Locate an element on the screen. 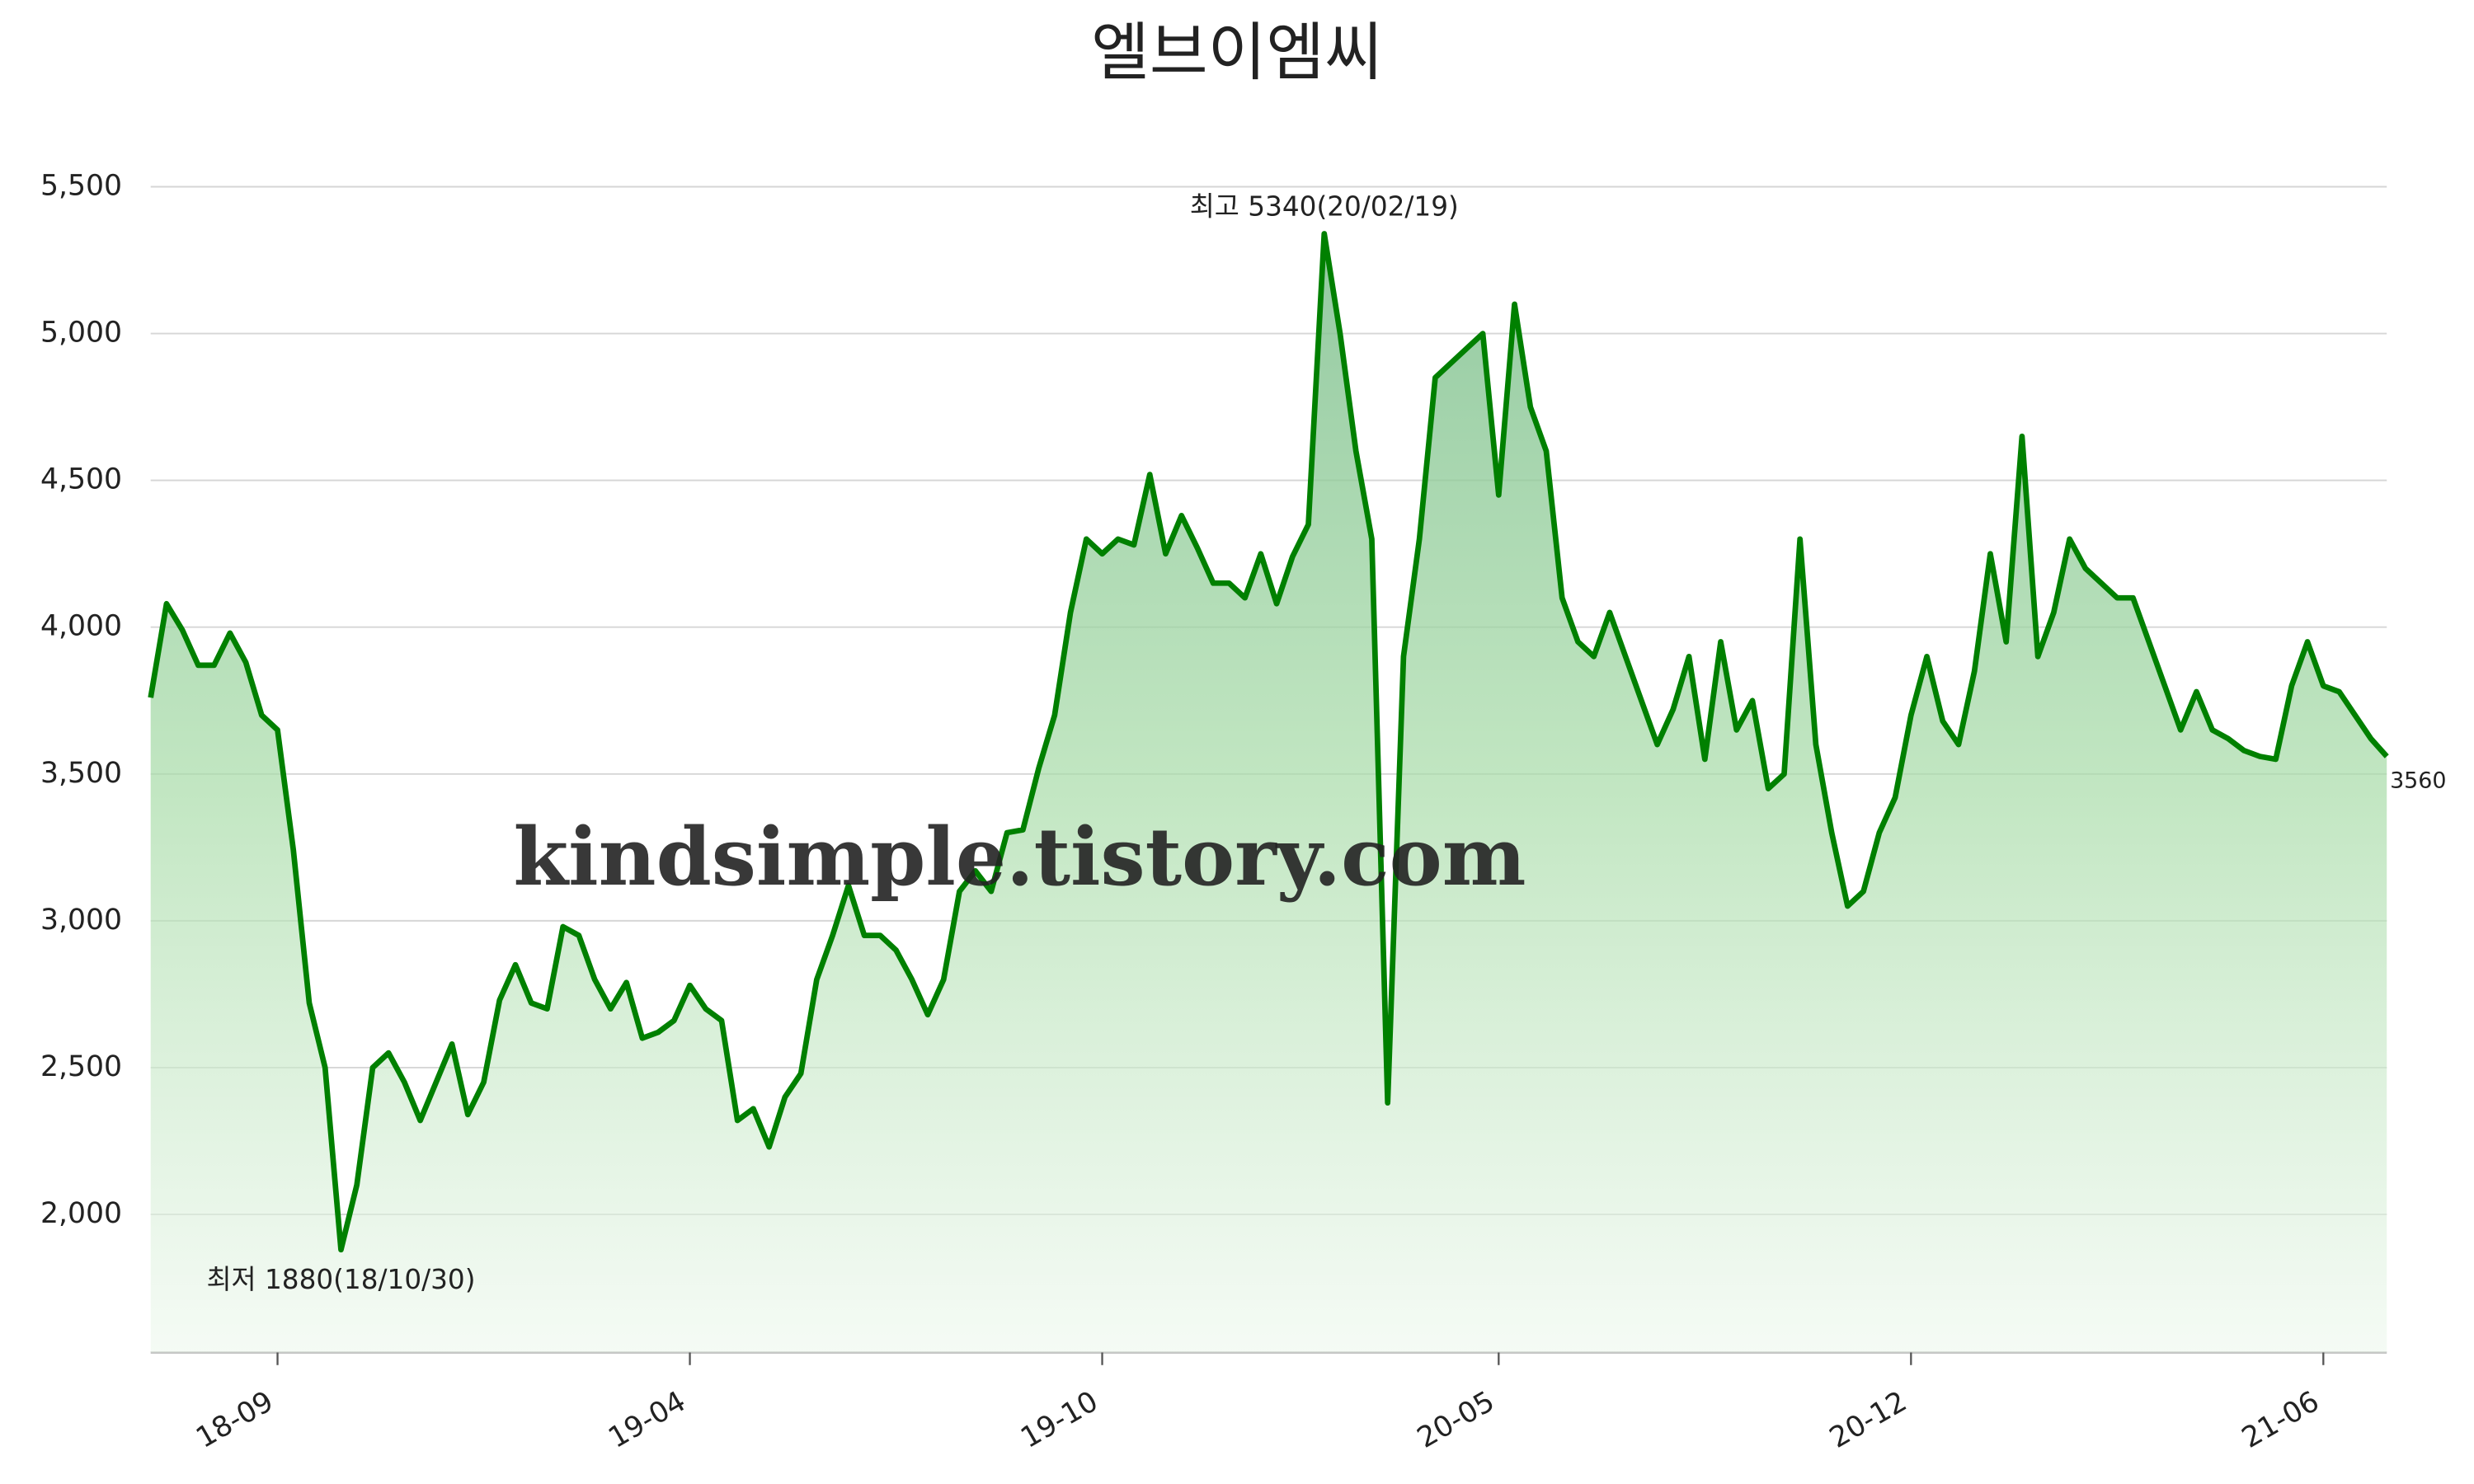 This screenshot has height=1484, width=2474. high-annotation: 최고 5340(20/02/19) is located at coordinates (1324, 207).